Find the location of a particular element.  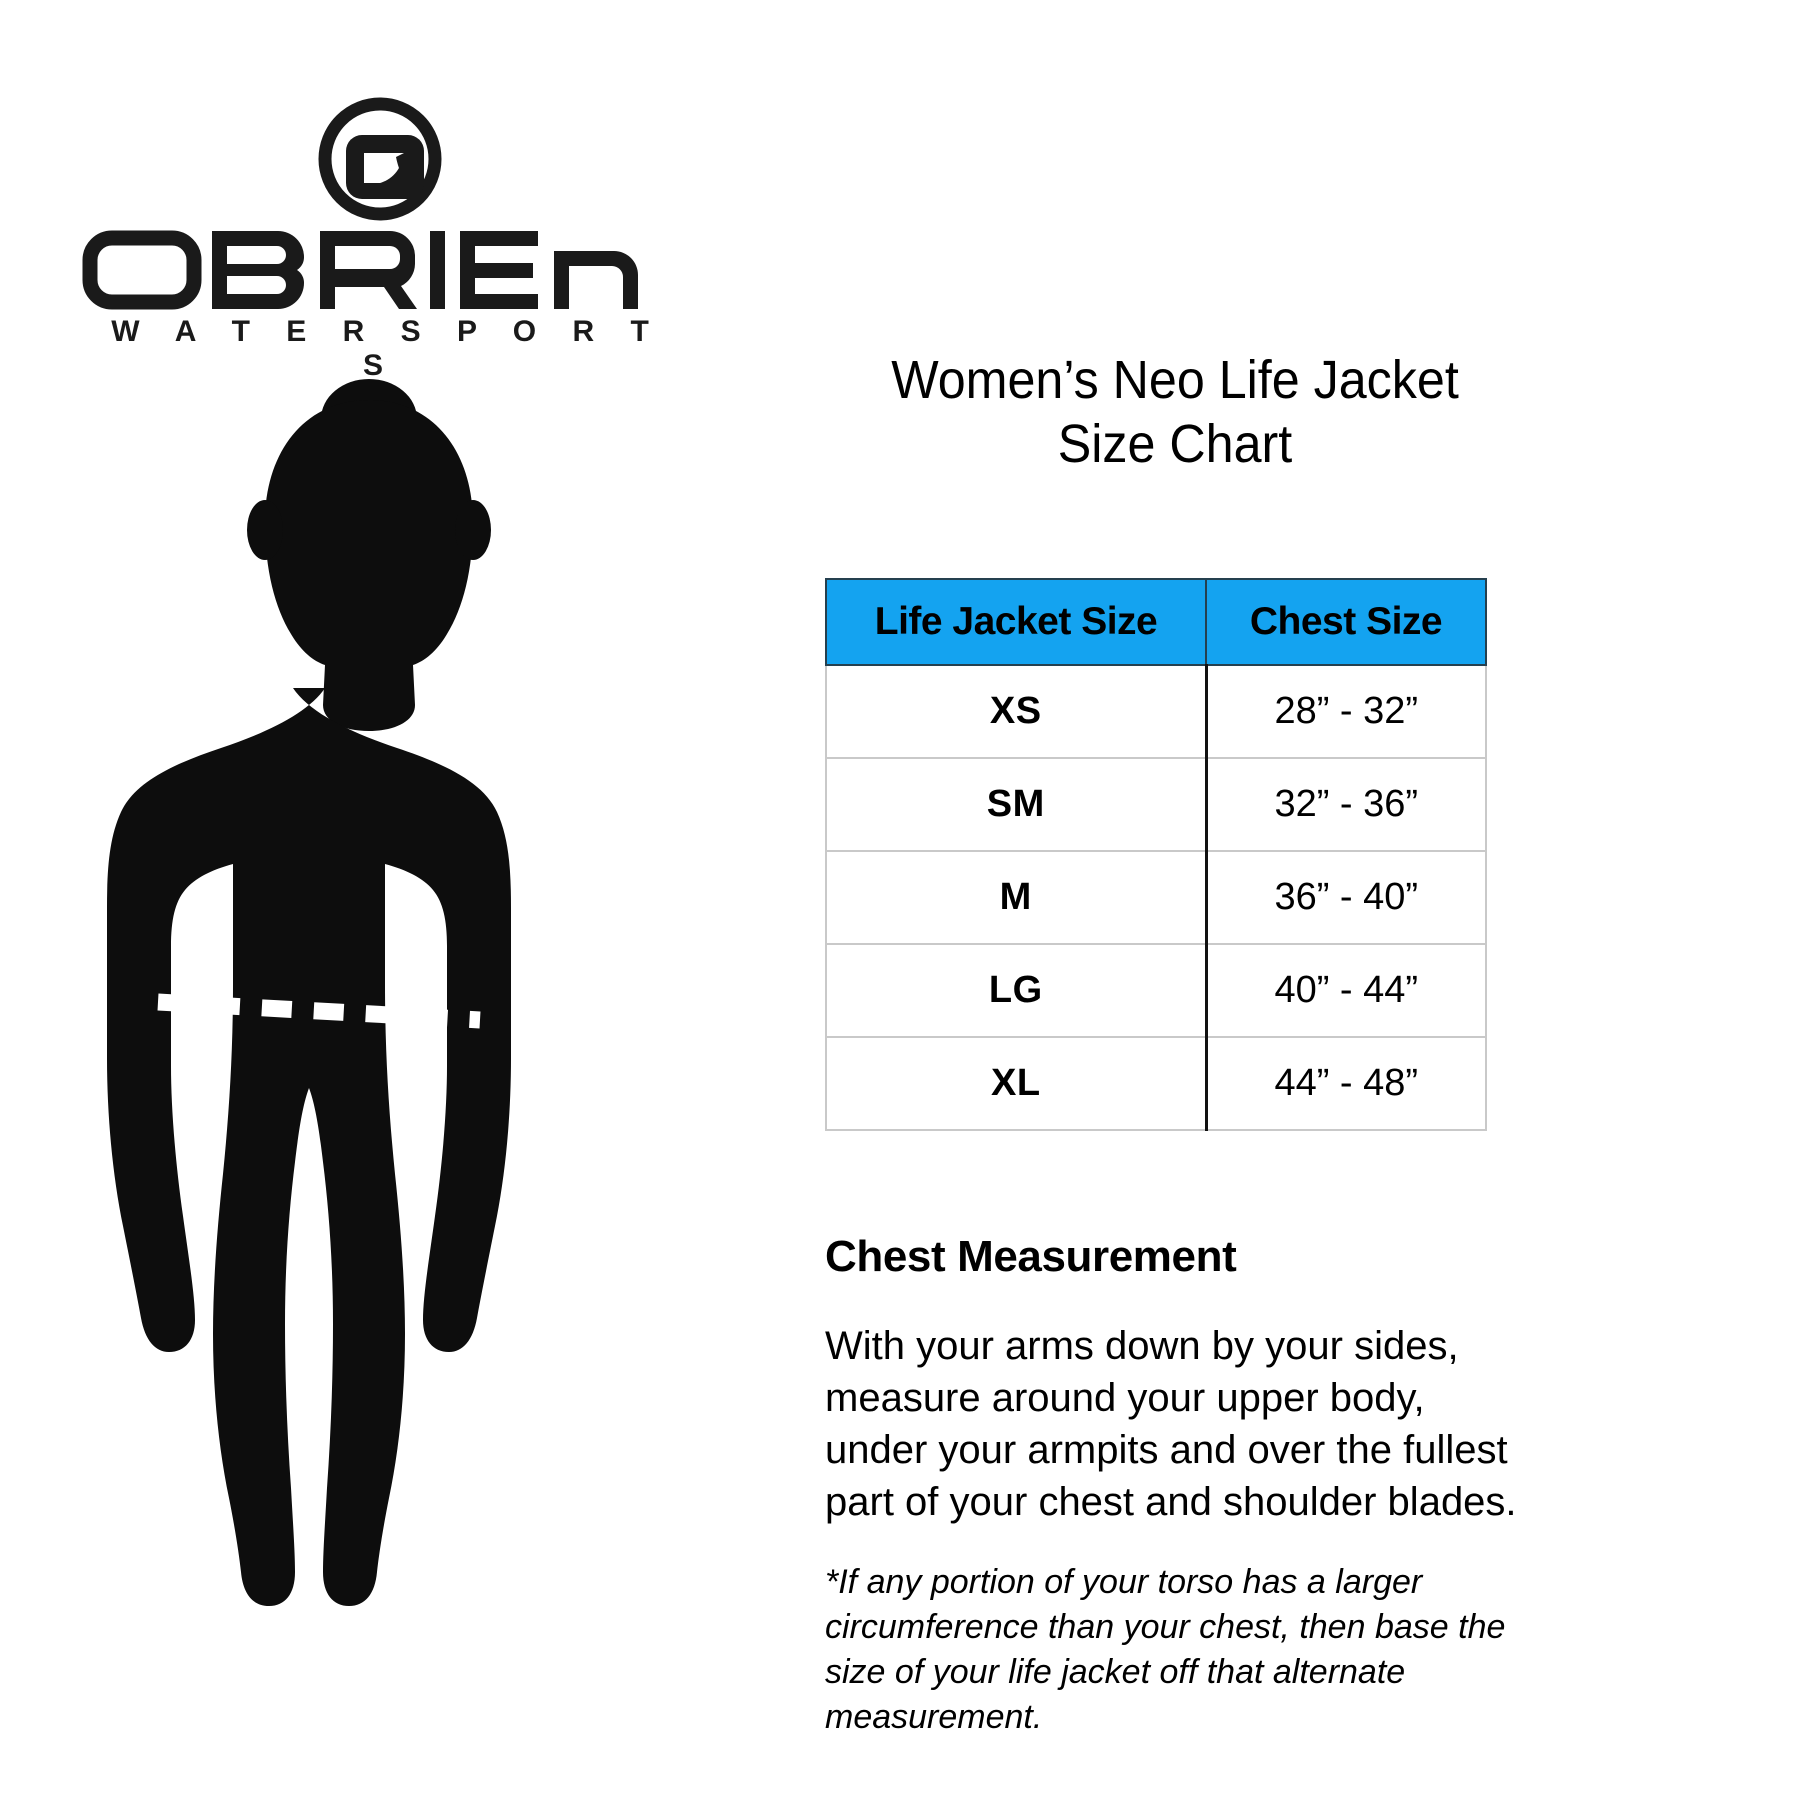

table-row: M 36” - 40” is located at coordinates (1156, 898).